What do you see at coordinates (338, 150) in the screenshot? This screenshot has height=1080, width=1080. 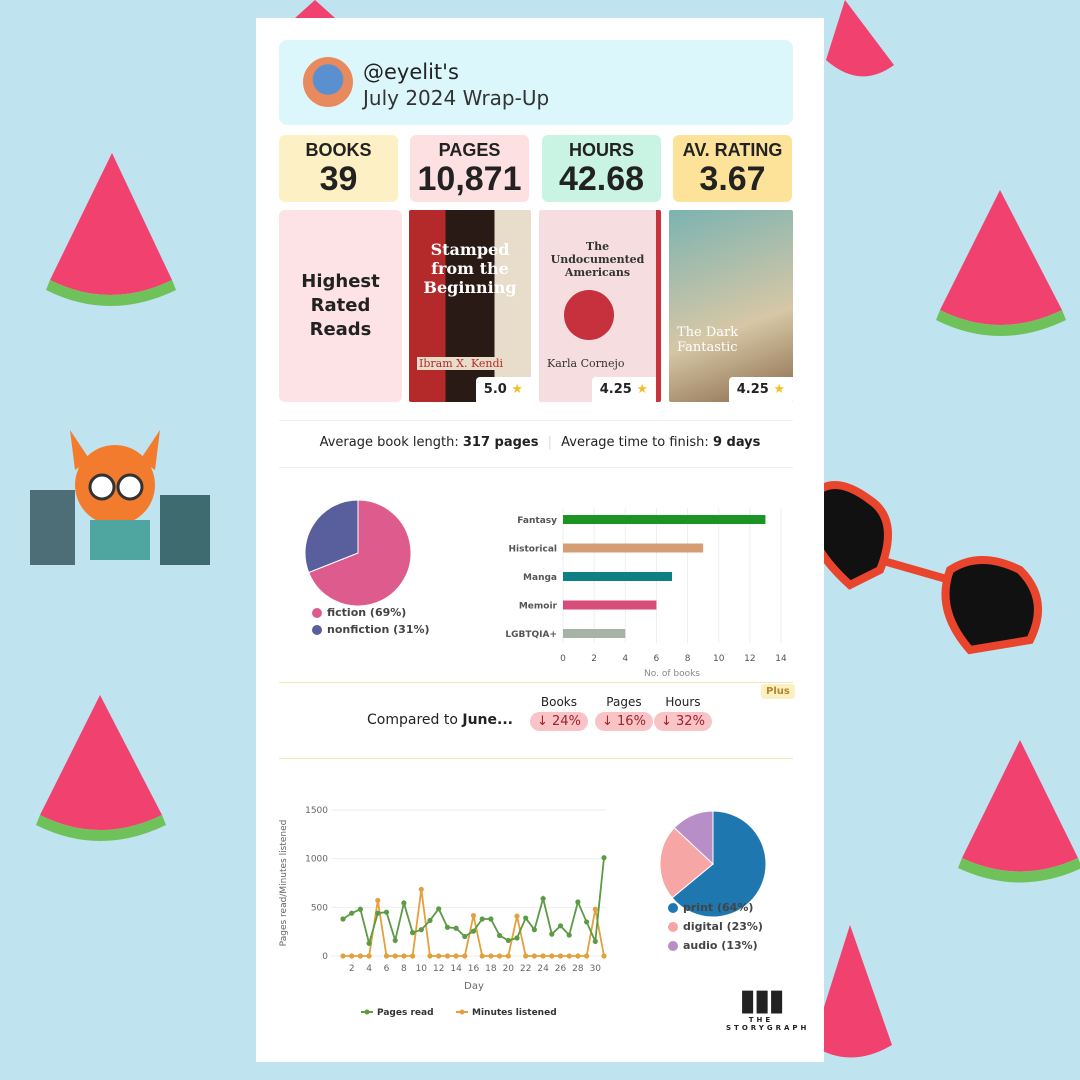 I see `stat-label: BOOKS` at bounding box center [338, 150].